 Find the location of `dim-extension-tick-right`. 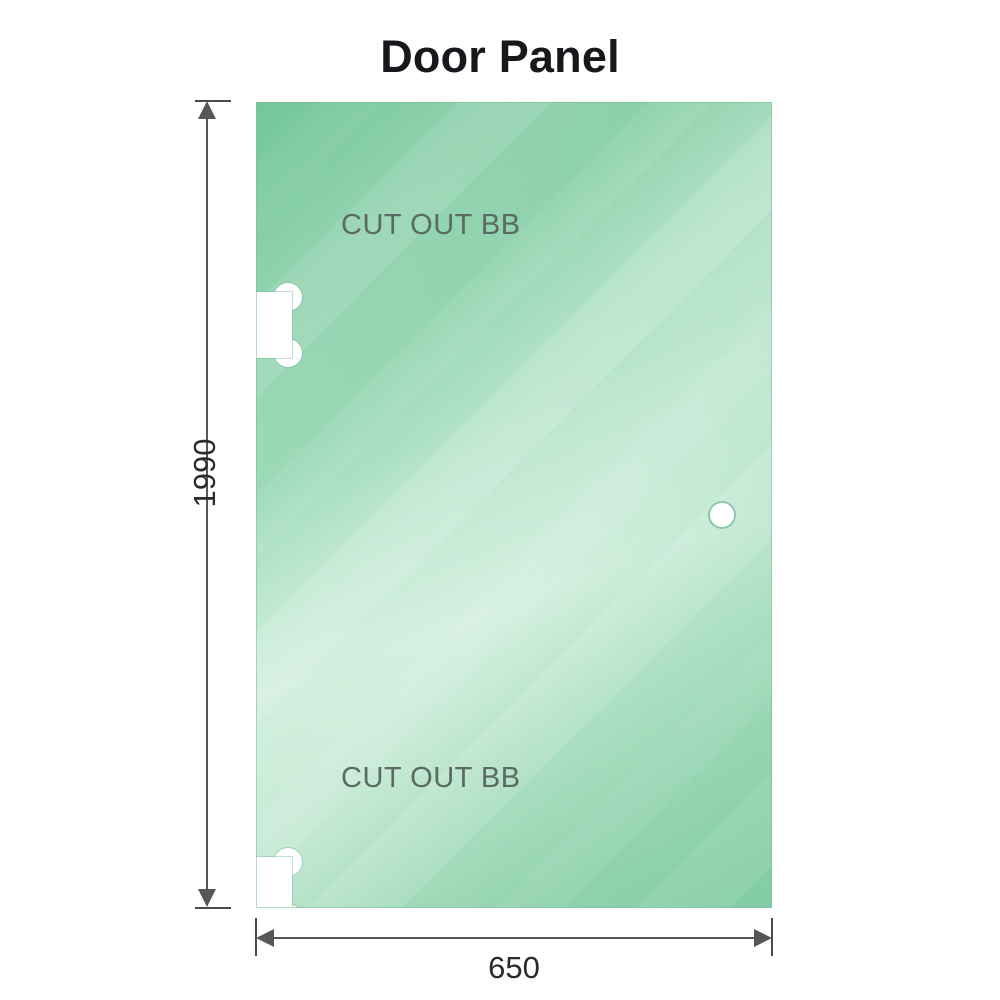

dim-extension-tick-right is located at coordinates (772, 937).